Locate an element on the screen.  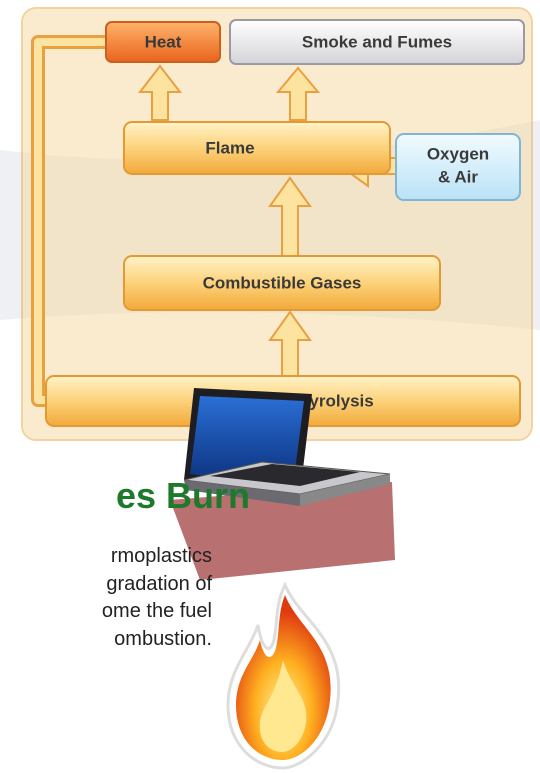
arrow-pyrolysis-gases is located at coordinates (290, 343).